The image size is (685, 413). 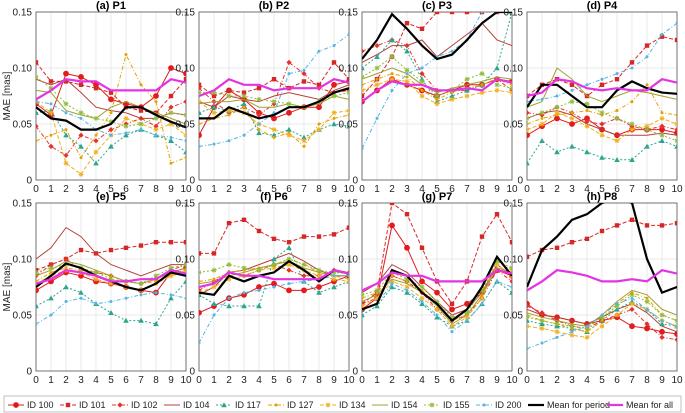 What do you see at coordinates (362, 189) in the screenshot?
I see `x-tick-label: 0` at bounding box center [362, 189].